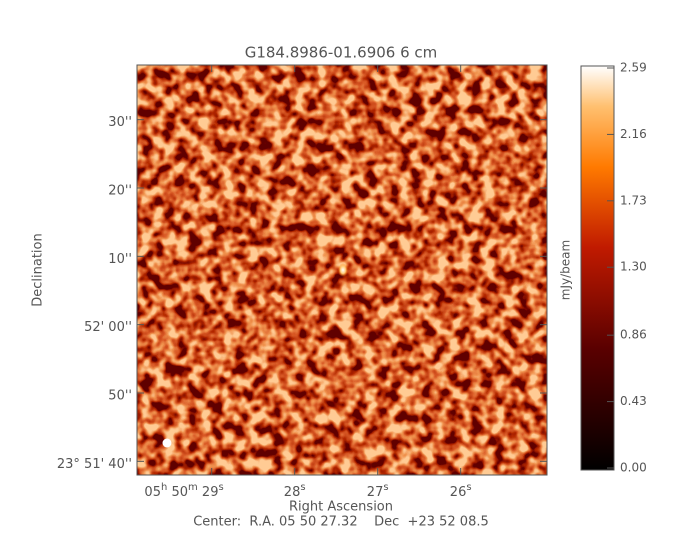  I want to click on colorbar-label: mJy/beam, so click(566, 270).